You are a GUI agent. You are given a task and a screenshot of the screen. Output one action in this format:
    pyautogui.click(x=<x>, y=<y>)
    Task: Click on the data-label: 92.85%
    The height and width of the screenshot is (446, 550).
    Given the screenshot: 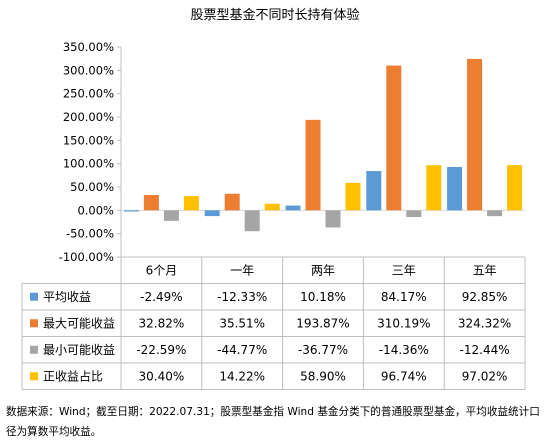 What is the action you would take?
    pyautogui.click(x=485, y=297)
    